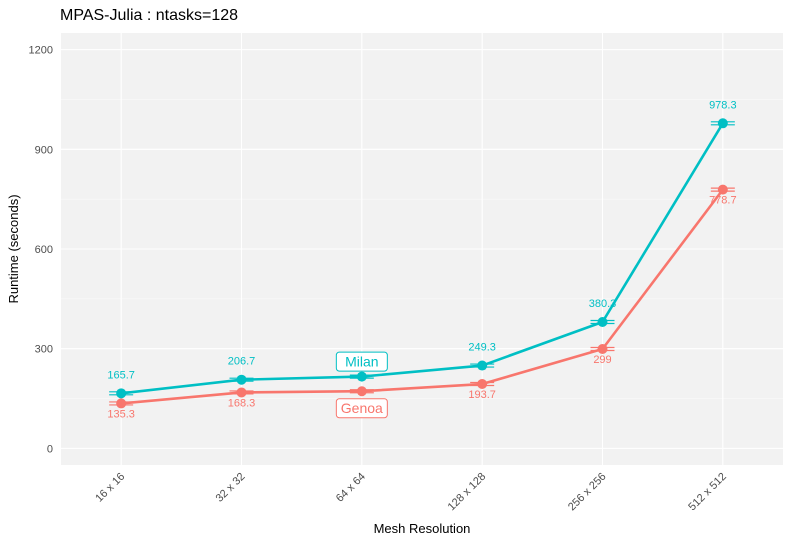  Describe the element at coordinates (44, 350) in the screenshot. I see `y-tick-label: 300` at that location.